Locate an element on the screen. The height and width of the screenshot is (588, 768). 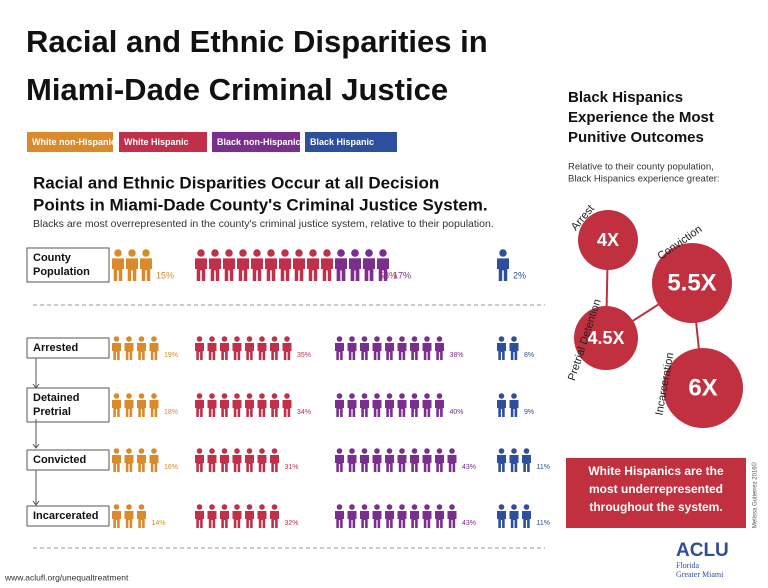
side-heading: Black Hispanics is located at coordinates (625, 97).